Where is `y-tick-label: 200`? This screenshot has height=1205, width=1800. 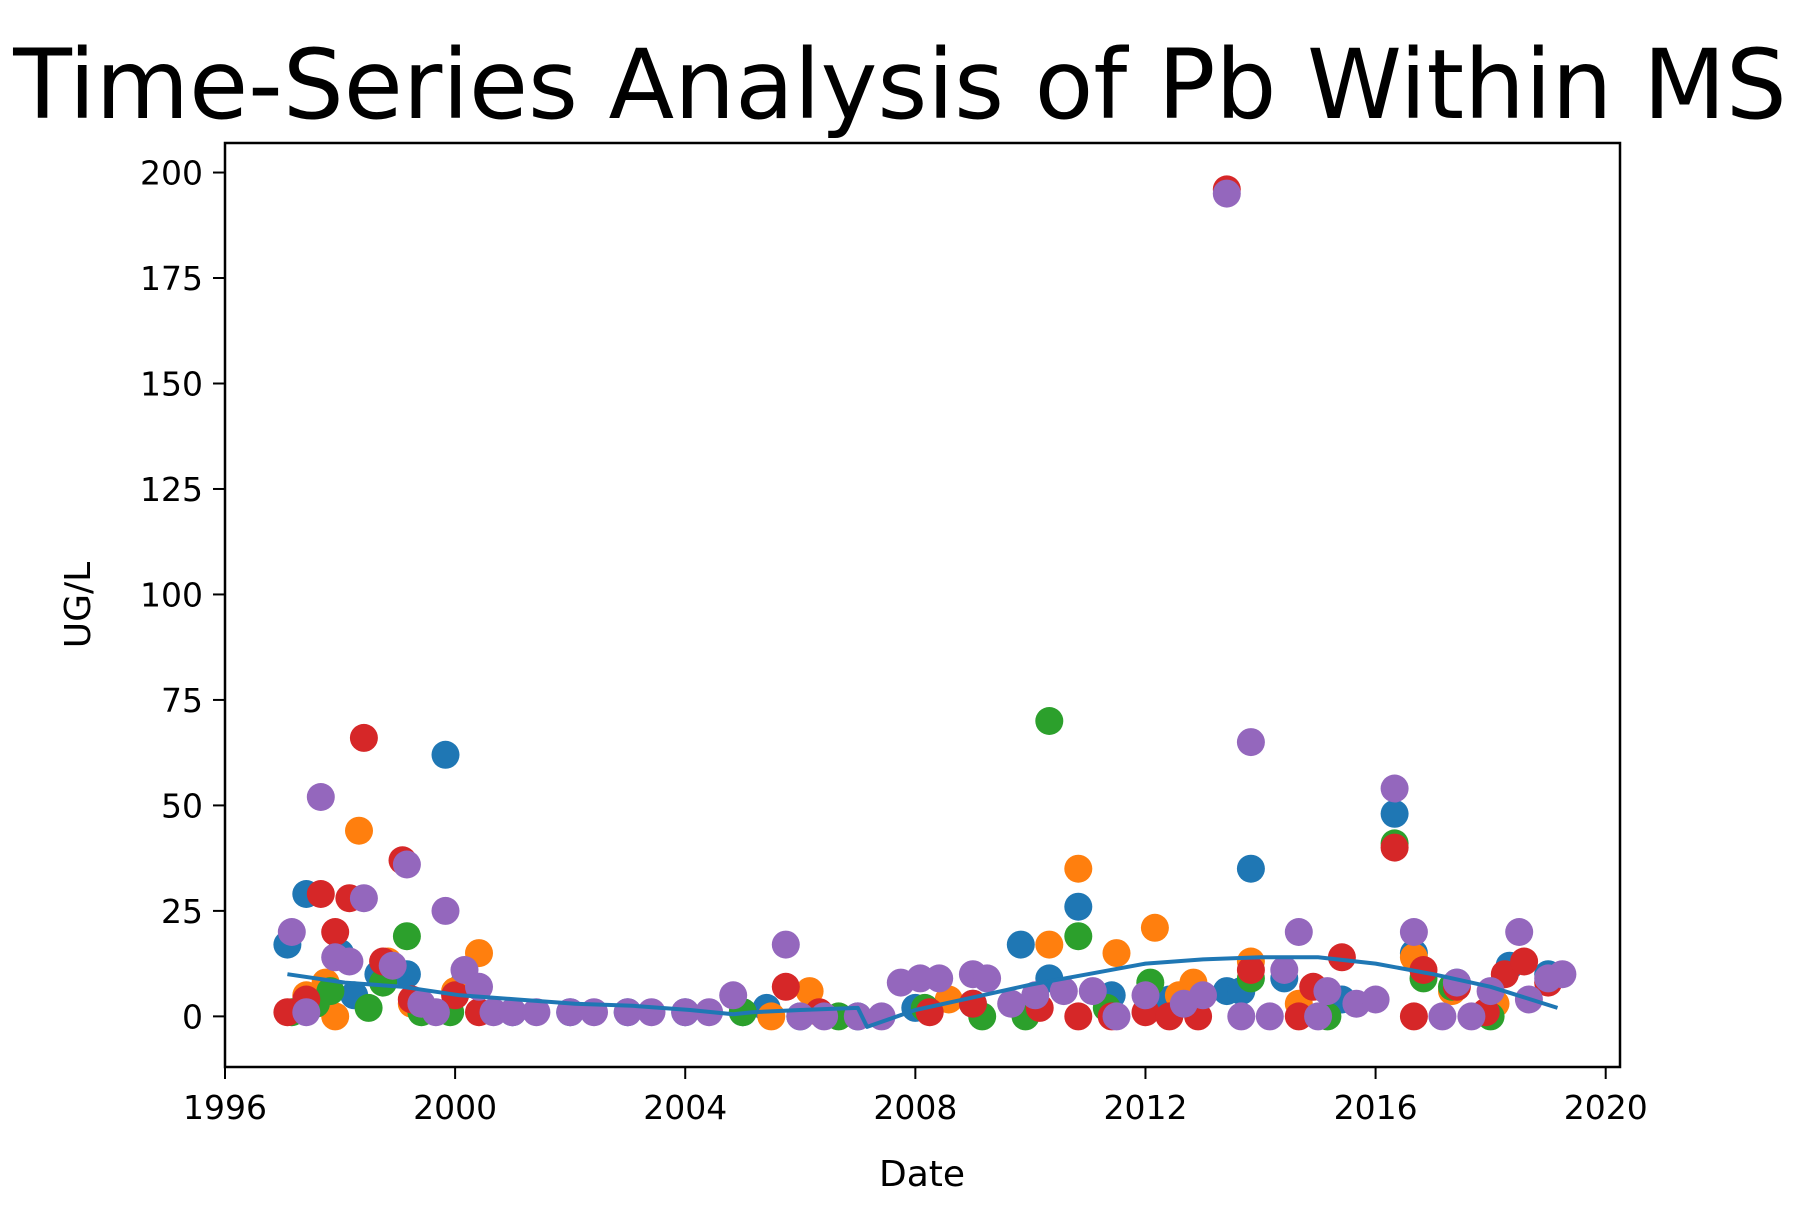
y-tick-label: 200 is located at coordinates (171, 173).